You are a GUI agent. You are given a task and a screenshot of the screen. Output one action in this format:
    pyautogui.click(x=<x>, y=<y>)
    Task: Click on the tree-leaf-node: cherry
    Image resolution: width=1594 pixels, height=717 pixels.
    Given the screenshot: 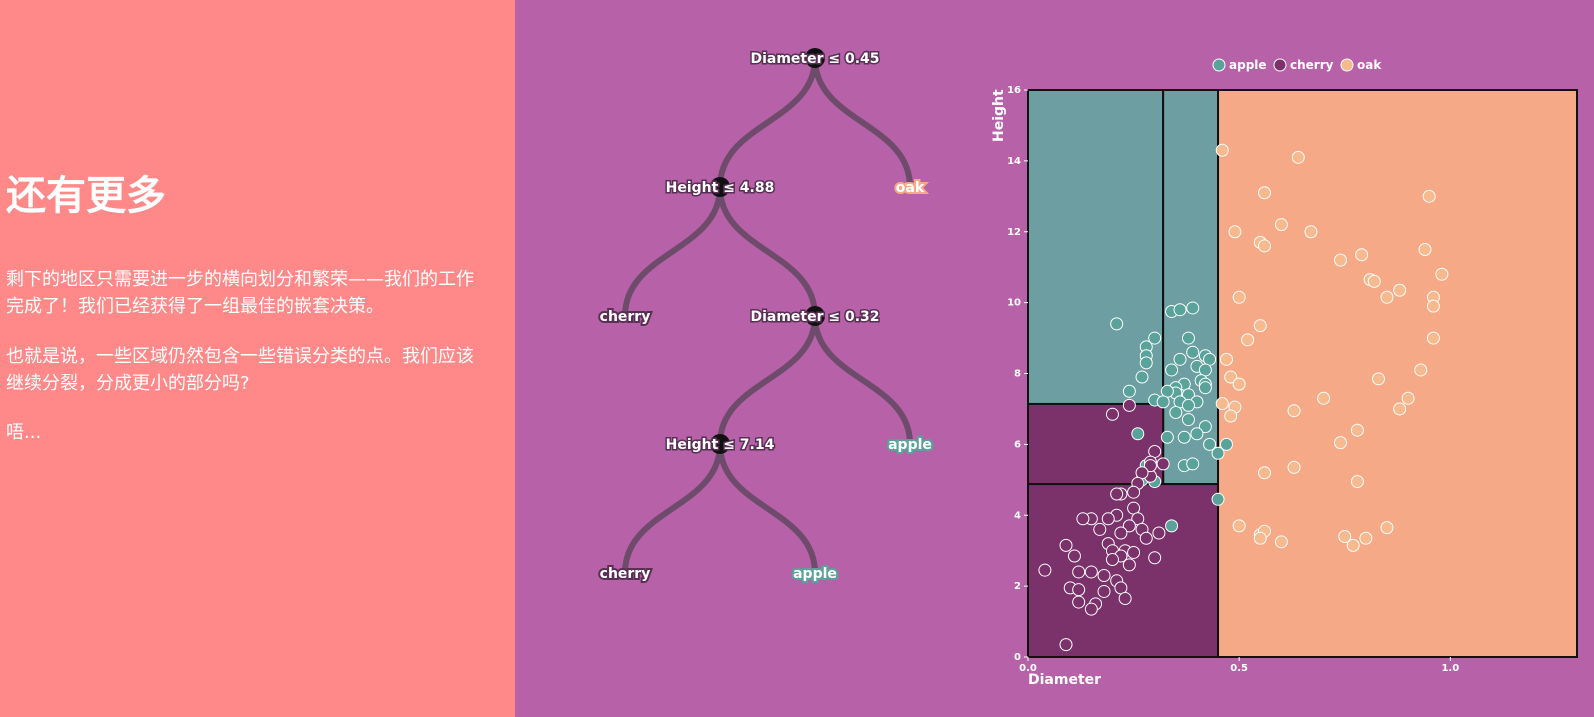 What is the action you would take?
    pyautogui.click(x=625, y=574)
    